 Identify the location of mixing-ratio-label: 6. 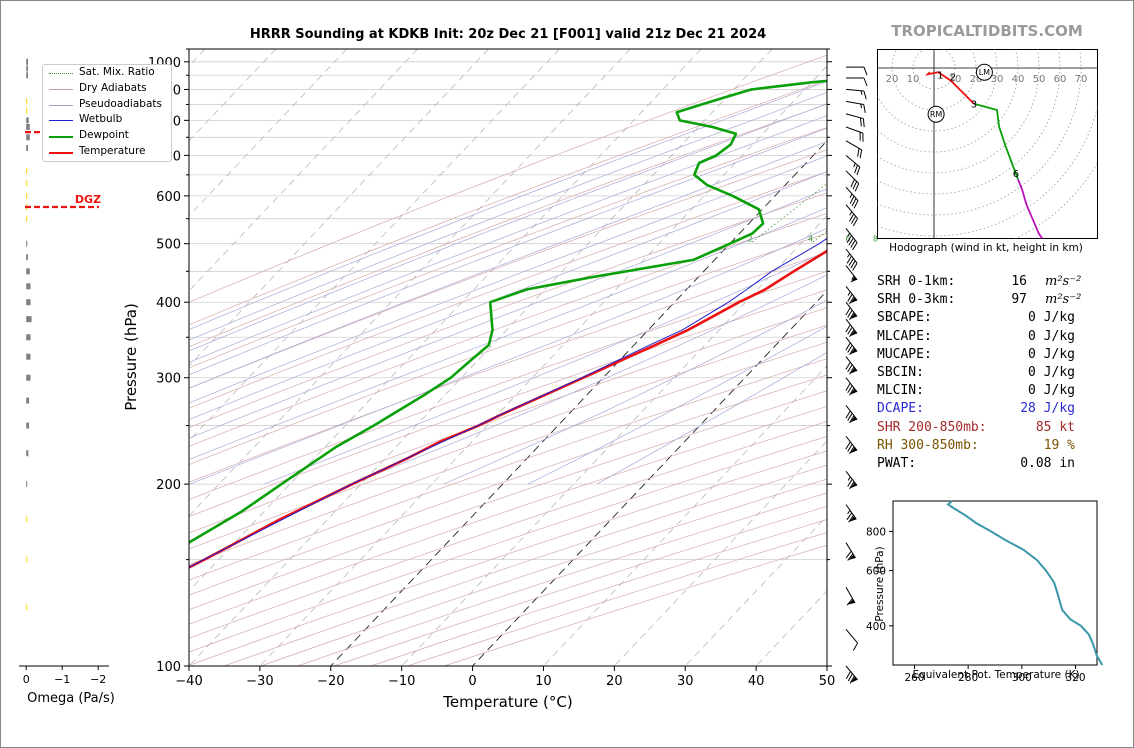
(847, 239).